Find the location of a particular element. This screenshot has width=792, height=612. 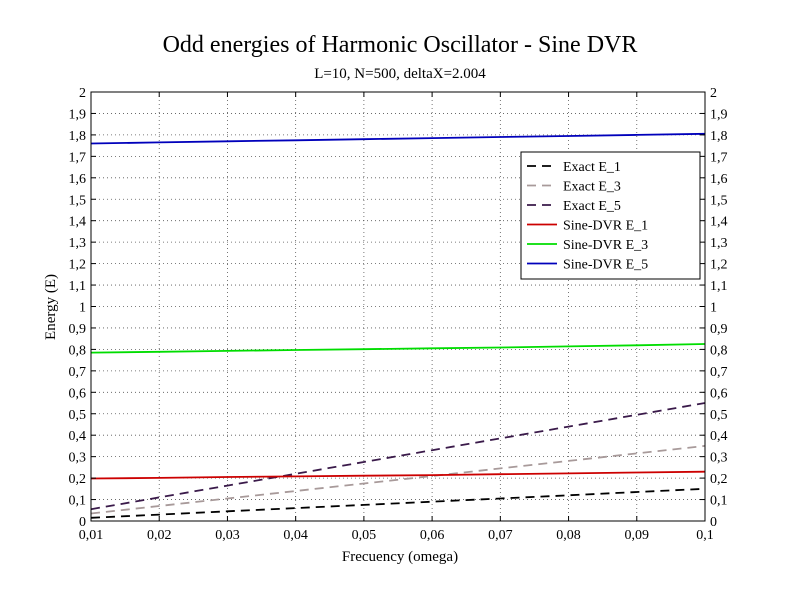

legend-label: Exact E_3 is located at coordinates (592, 187).